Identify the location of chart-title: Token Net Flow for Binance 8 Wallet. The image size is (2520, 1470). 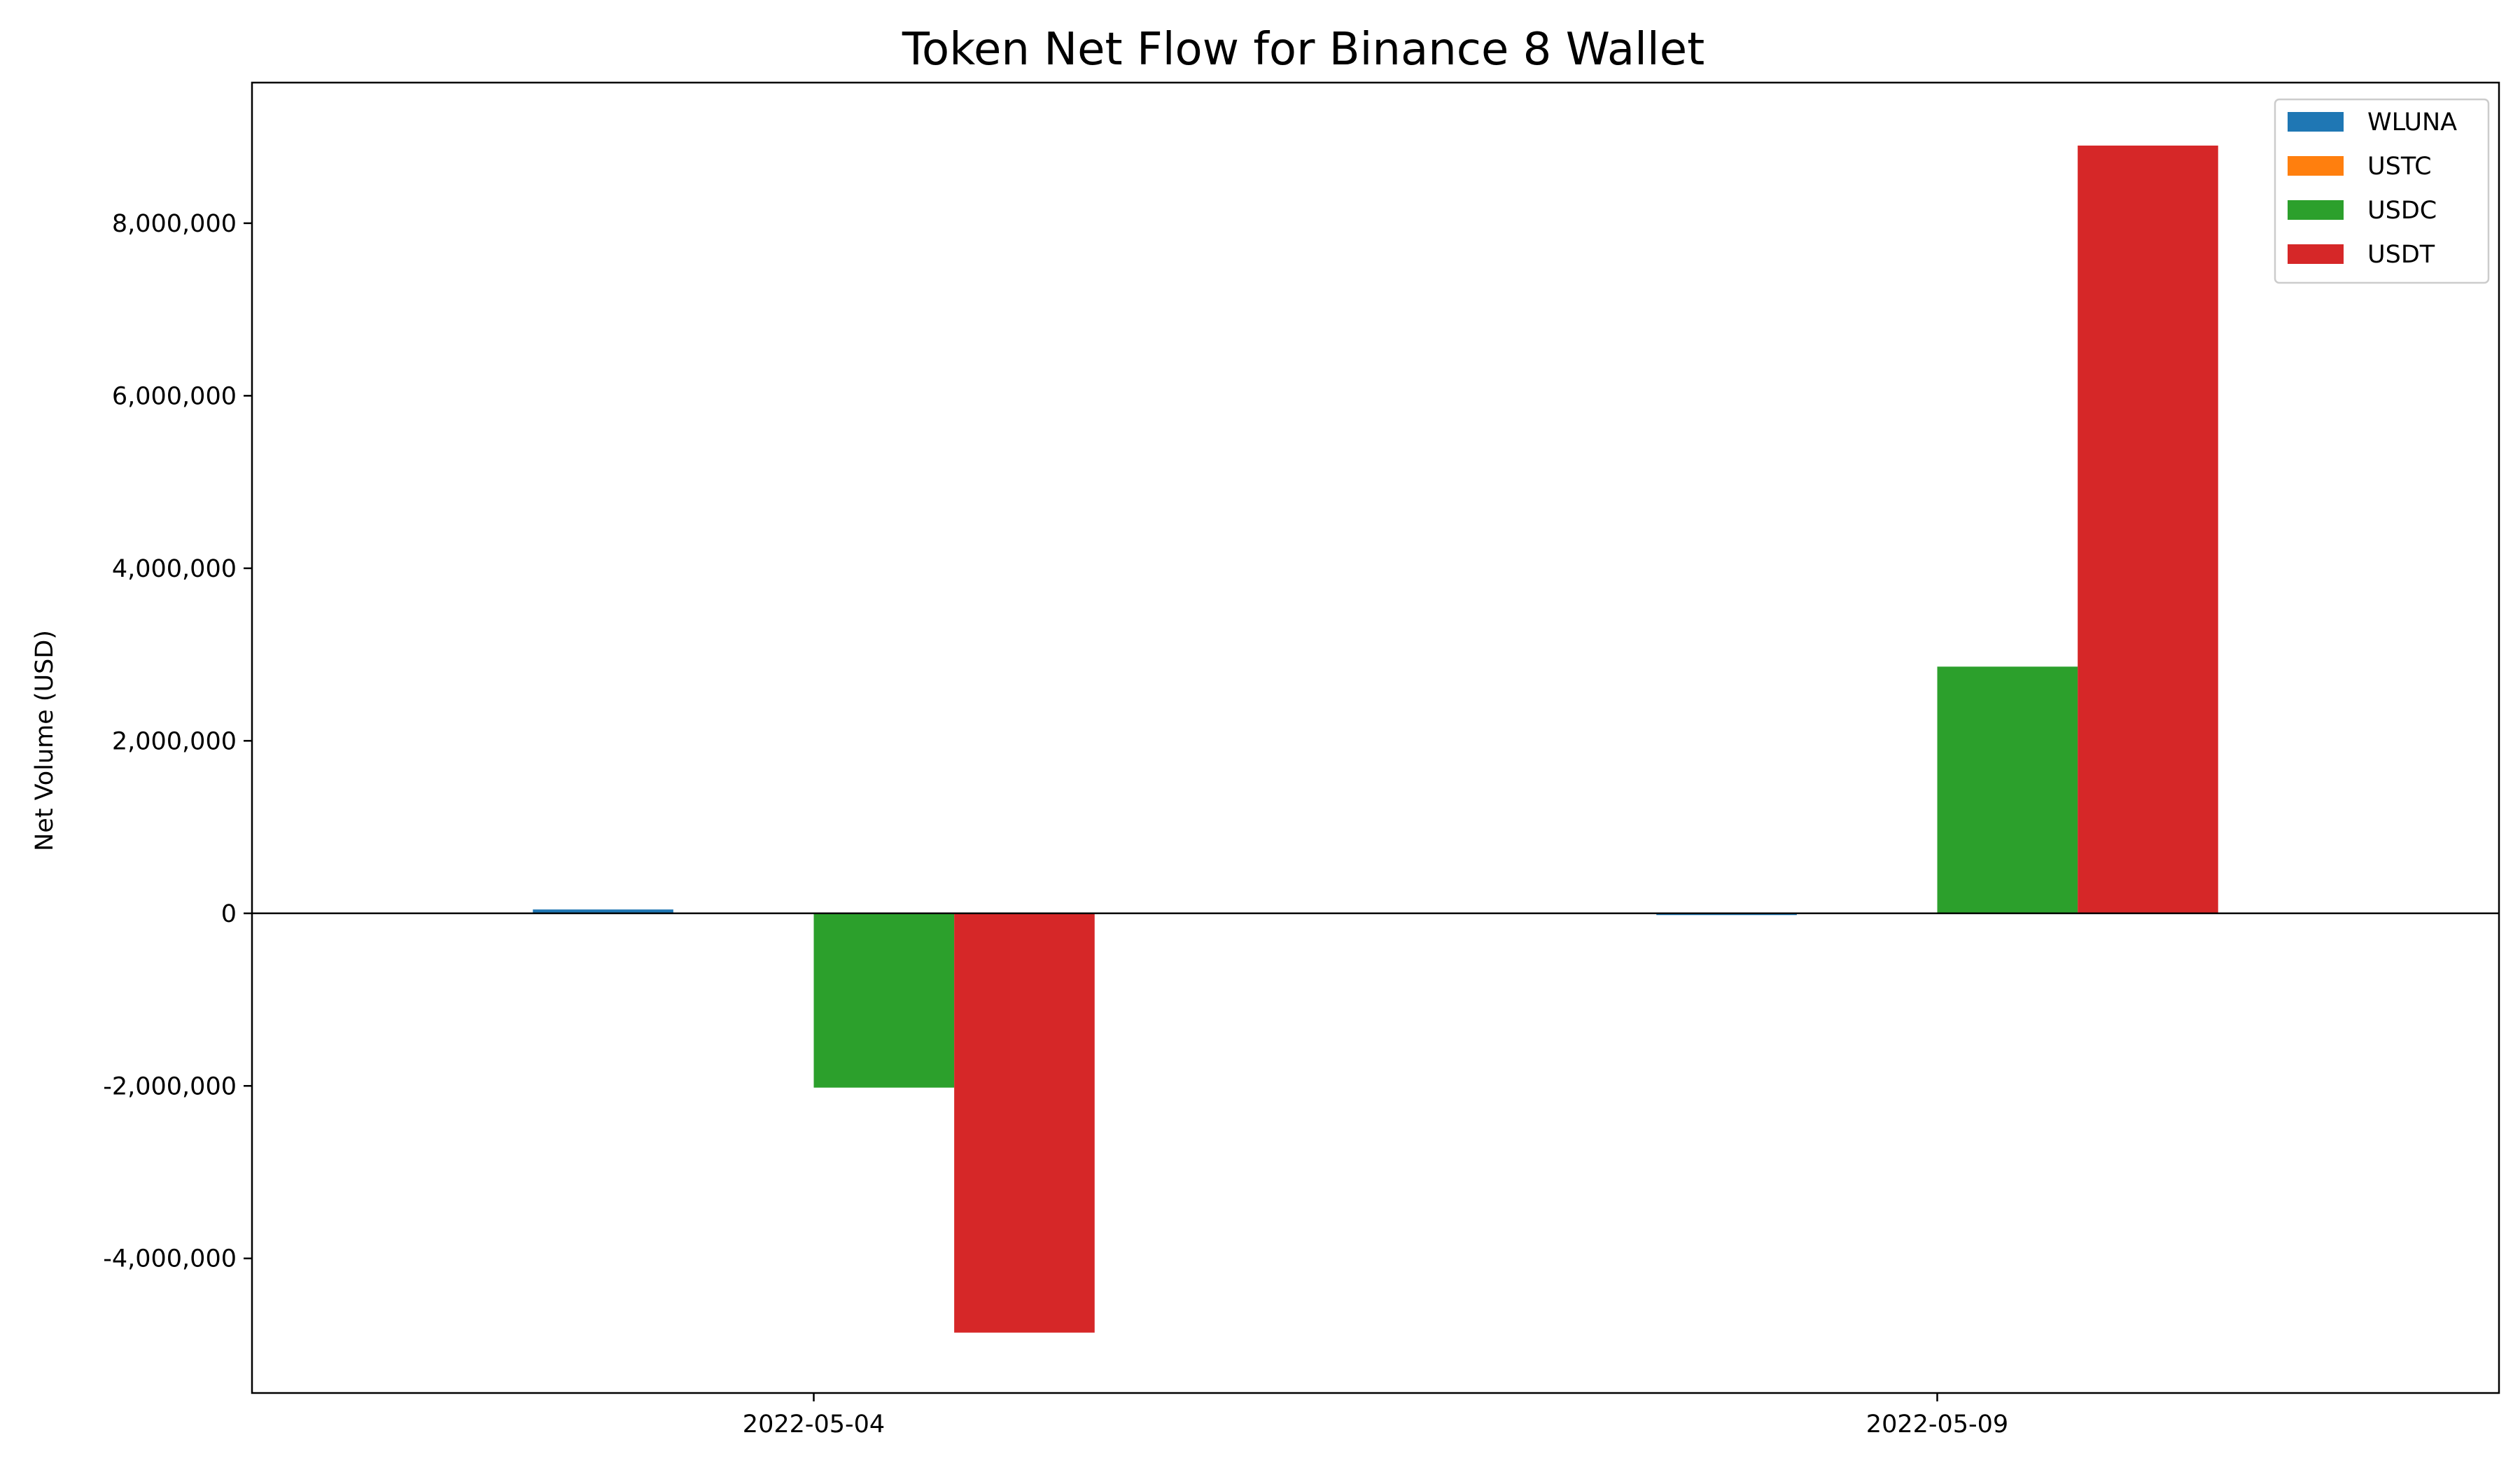
(1303, 50).